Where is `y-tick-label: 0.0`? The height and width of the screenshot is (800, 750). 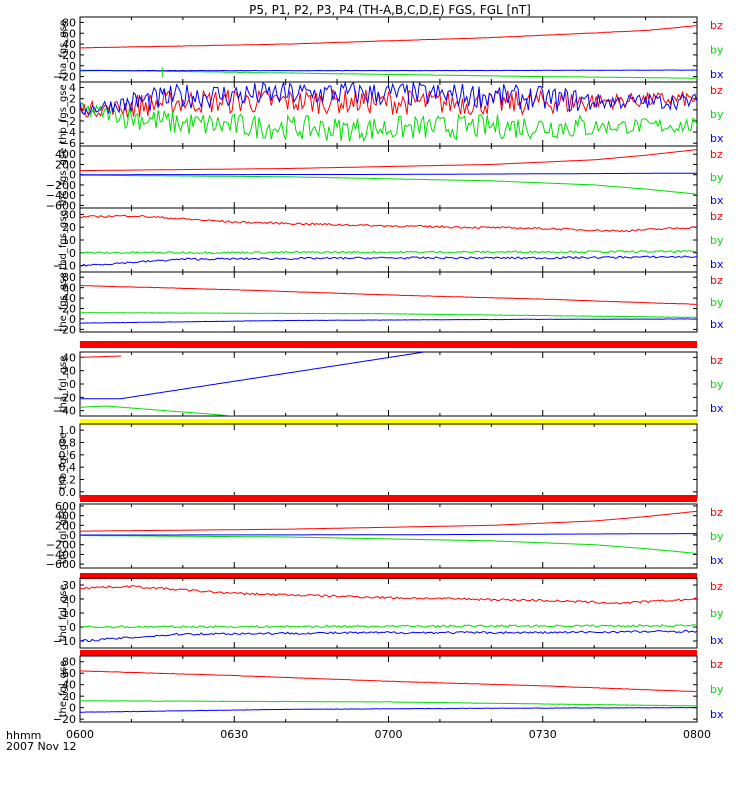
y-tick-label: 0.0 is located at coordinates (68, 492).